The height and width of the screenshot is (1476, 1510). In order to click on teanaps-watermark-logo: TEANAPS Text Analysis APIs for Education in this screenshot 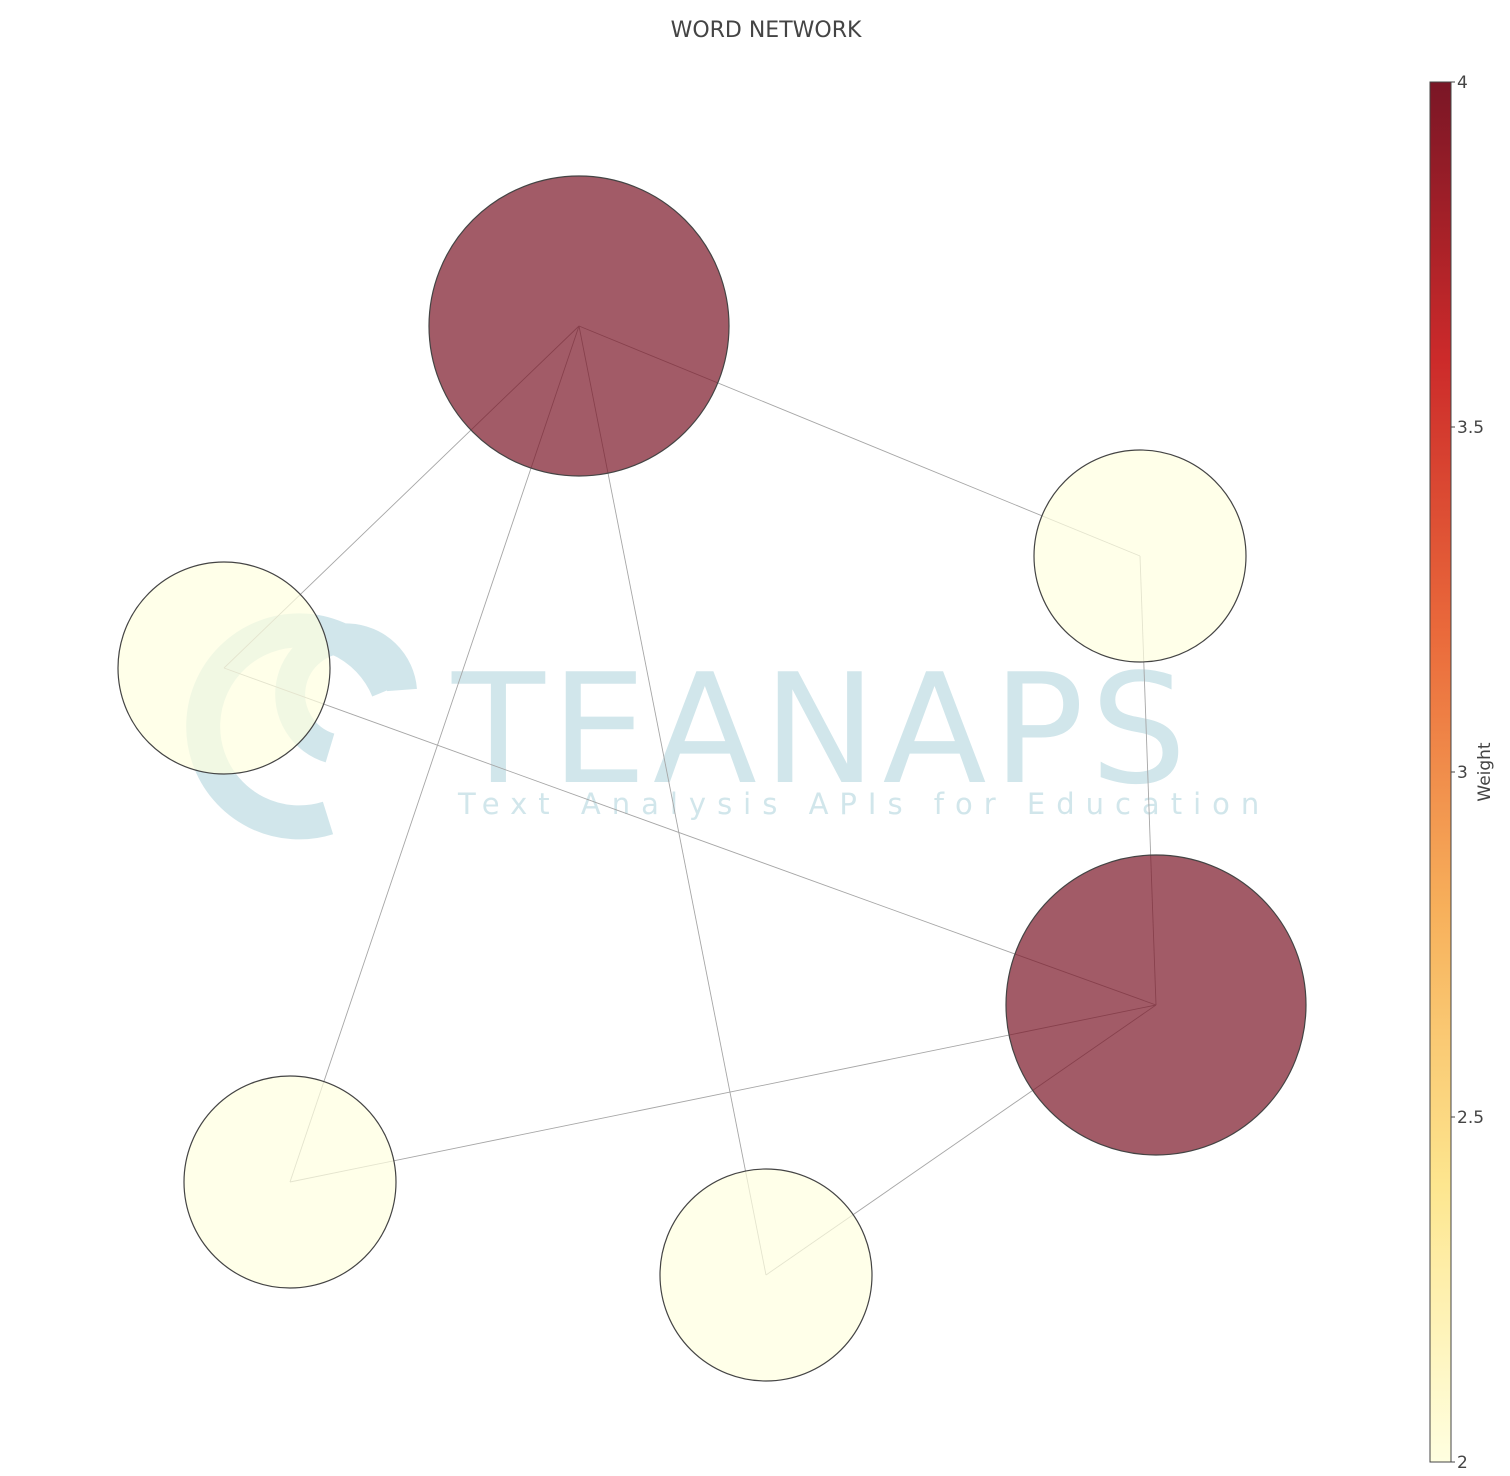, I will do `click(728, 726)`.